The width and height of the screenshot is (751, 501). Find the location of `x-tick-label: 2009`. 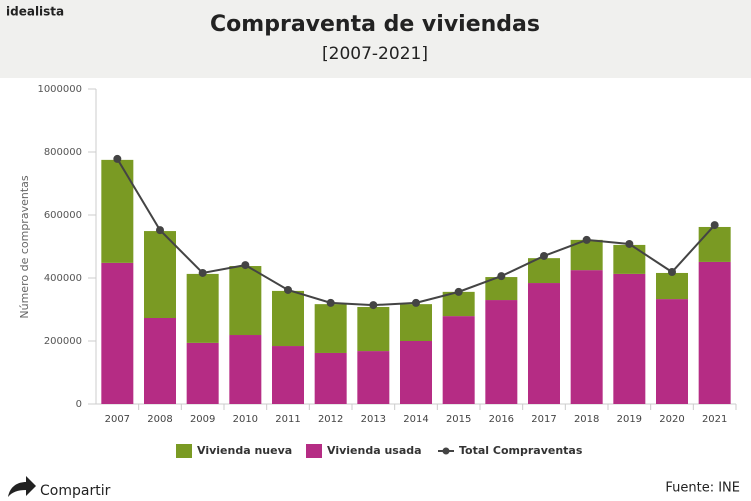

x-tick-label: 2009 is located at coordinates (202, 419).